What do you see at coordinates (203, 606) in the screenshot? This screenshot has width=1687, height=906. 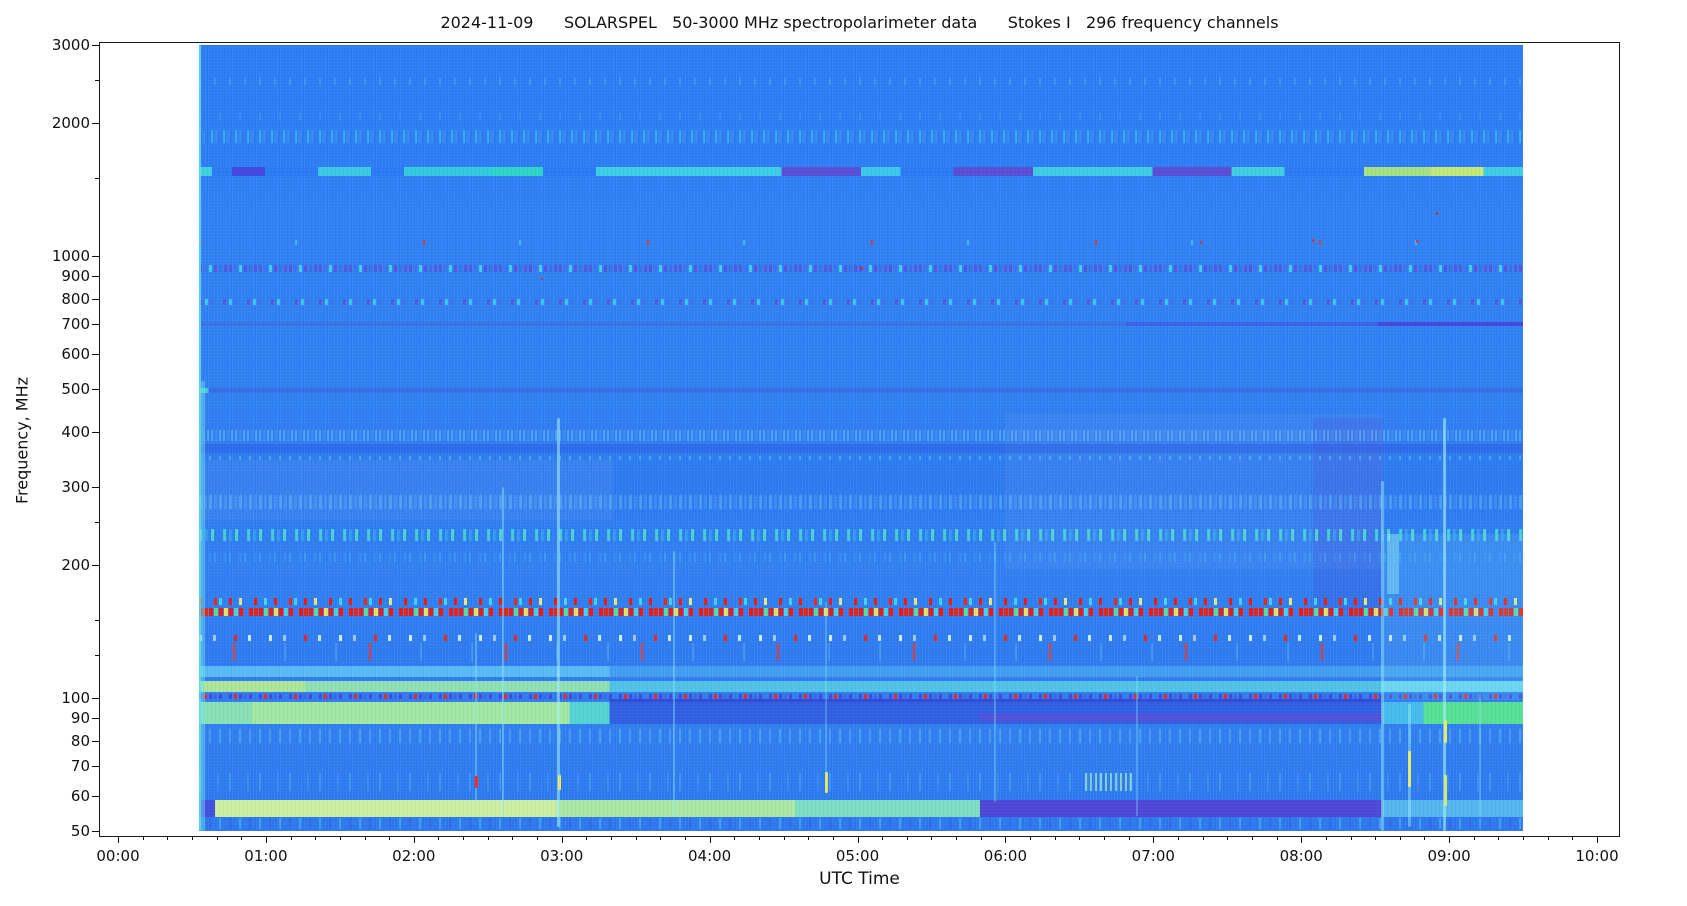 I see `onset-column` at bounding box center [203, 606].